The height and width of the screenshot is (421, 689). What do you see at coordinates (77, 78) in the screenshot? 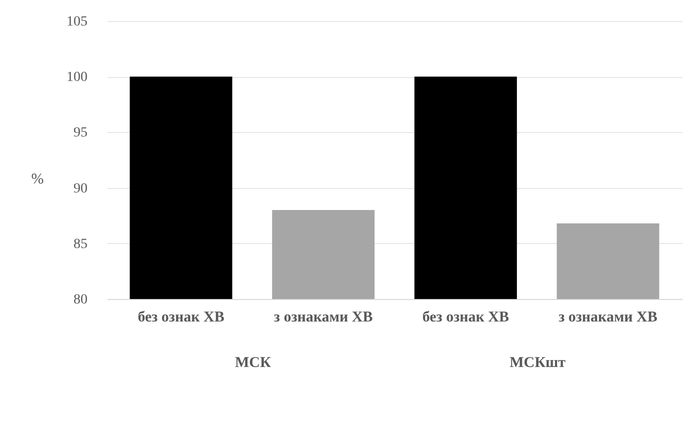
I see `y-tick-label: 100` at bounding box center [77, 78].